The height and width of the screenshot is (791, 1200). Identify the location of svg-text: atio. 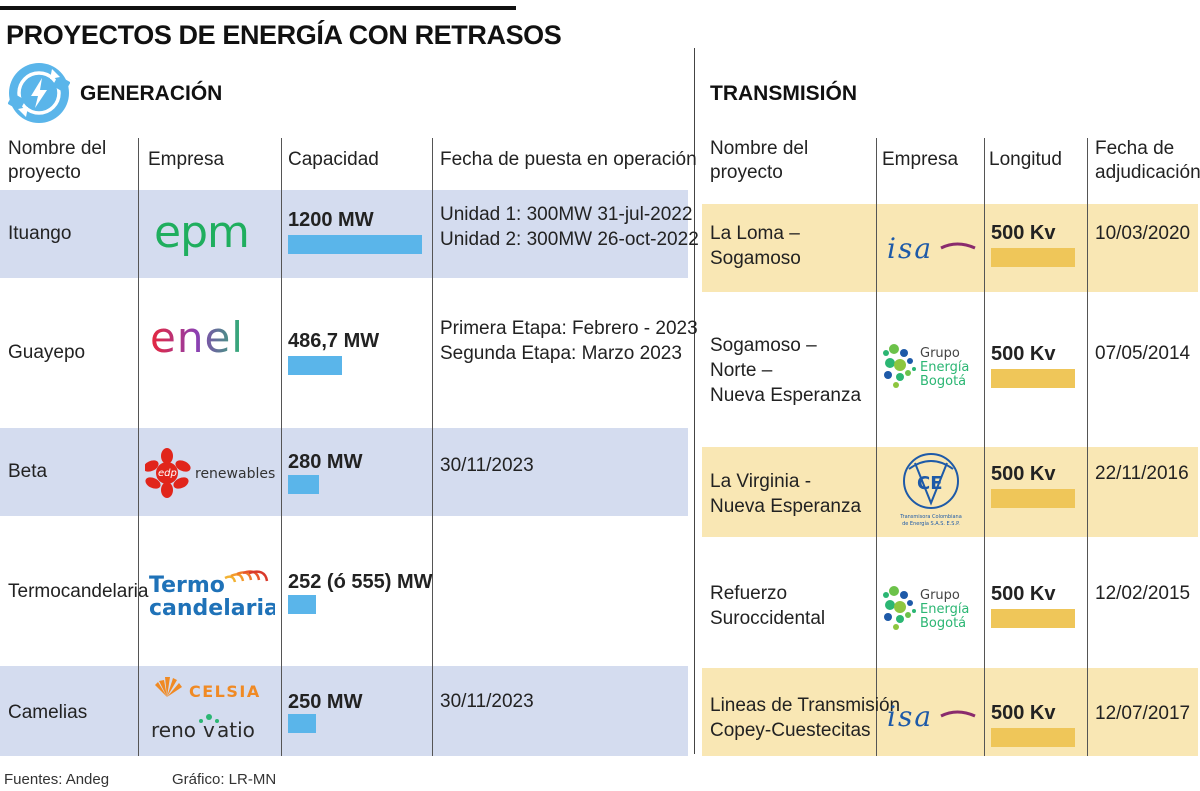
(236, 730).